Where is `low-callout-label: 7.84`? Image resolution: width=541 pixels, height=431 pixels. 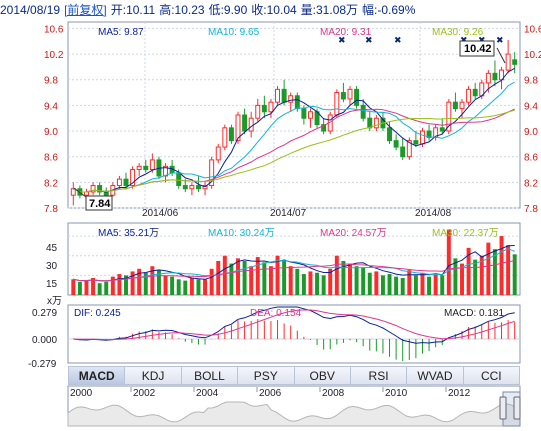 low-callout-label: 7.84 is located at coordinates (100, 204).